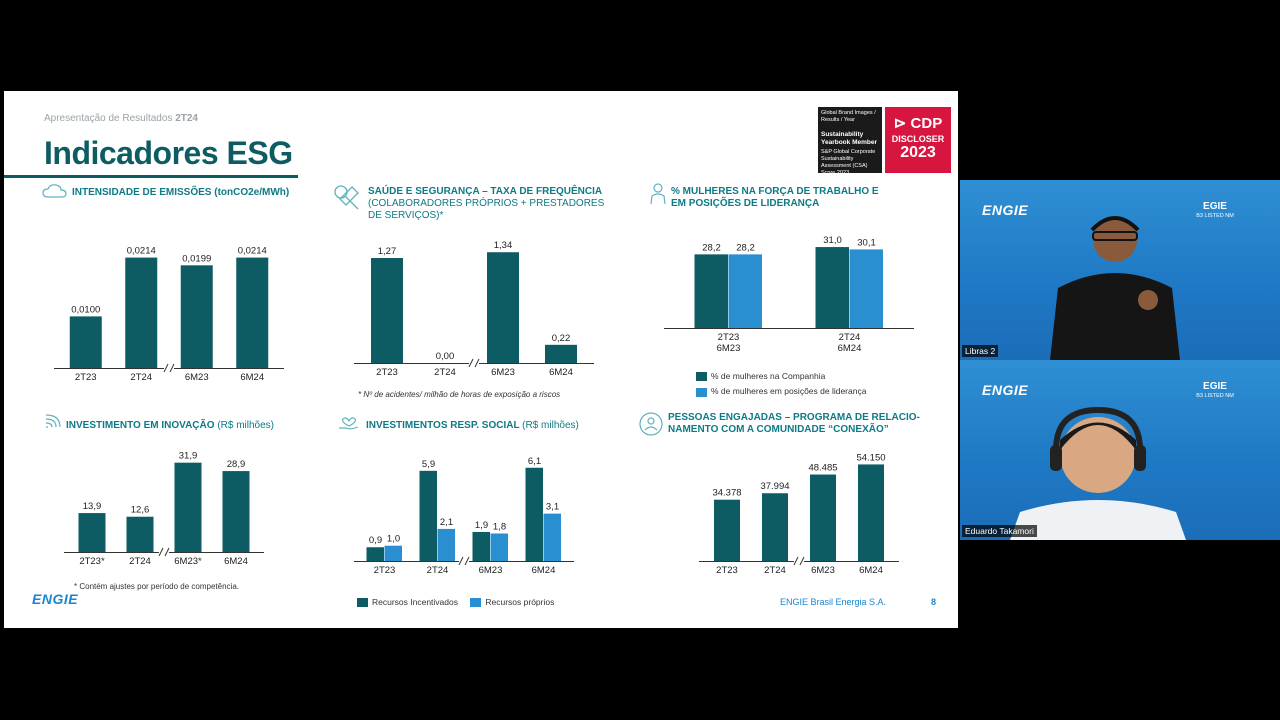  What do you see at coordinates (53, 421) in the screenshot?
I see `signal-icon` at bounding box center [53, 421].